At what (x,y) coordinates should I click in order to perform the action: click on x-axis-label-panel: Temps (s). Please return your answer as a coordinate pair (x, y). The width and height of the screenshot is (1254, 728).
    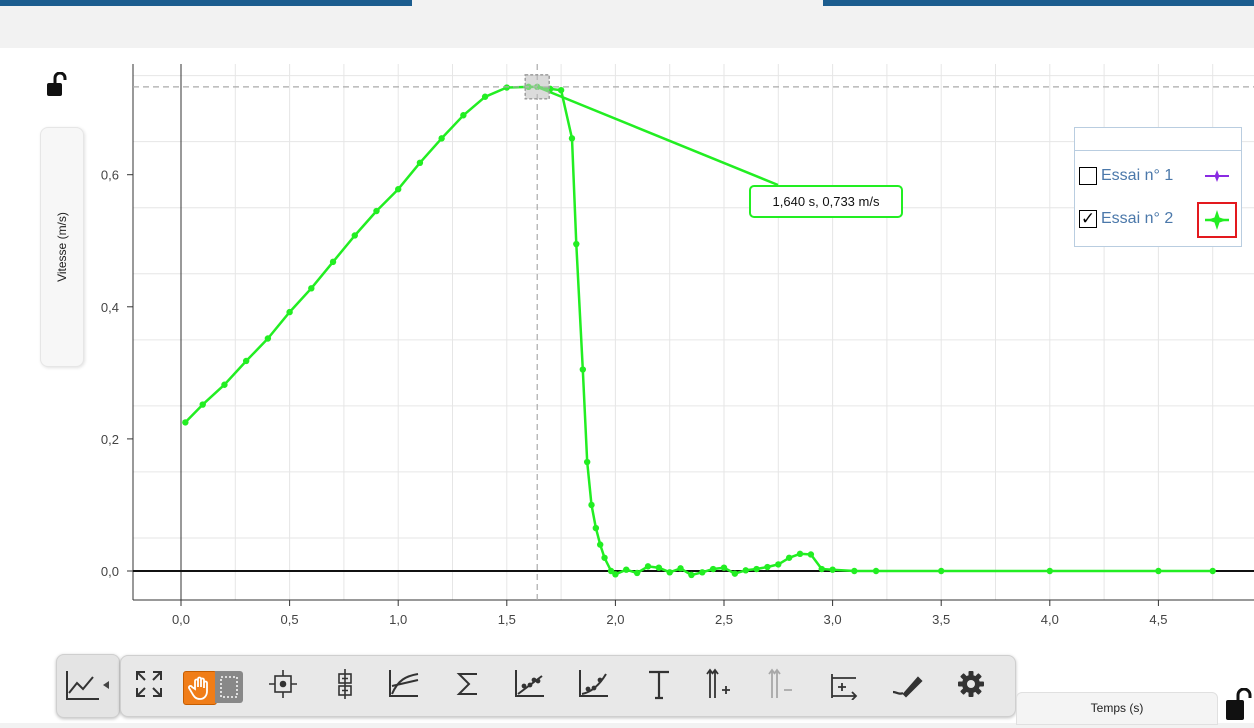
    Looking at the image, I should click on (1117, 708).